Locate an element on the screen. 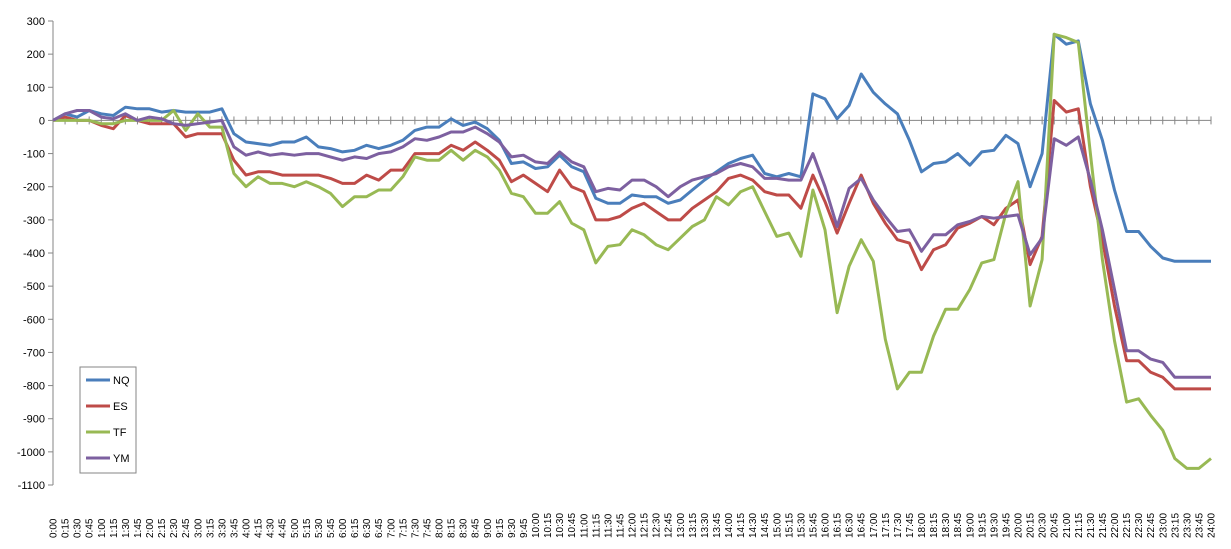  x-tick-label: 22:30 is located at coordinates (1139, 525).